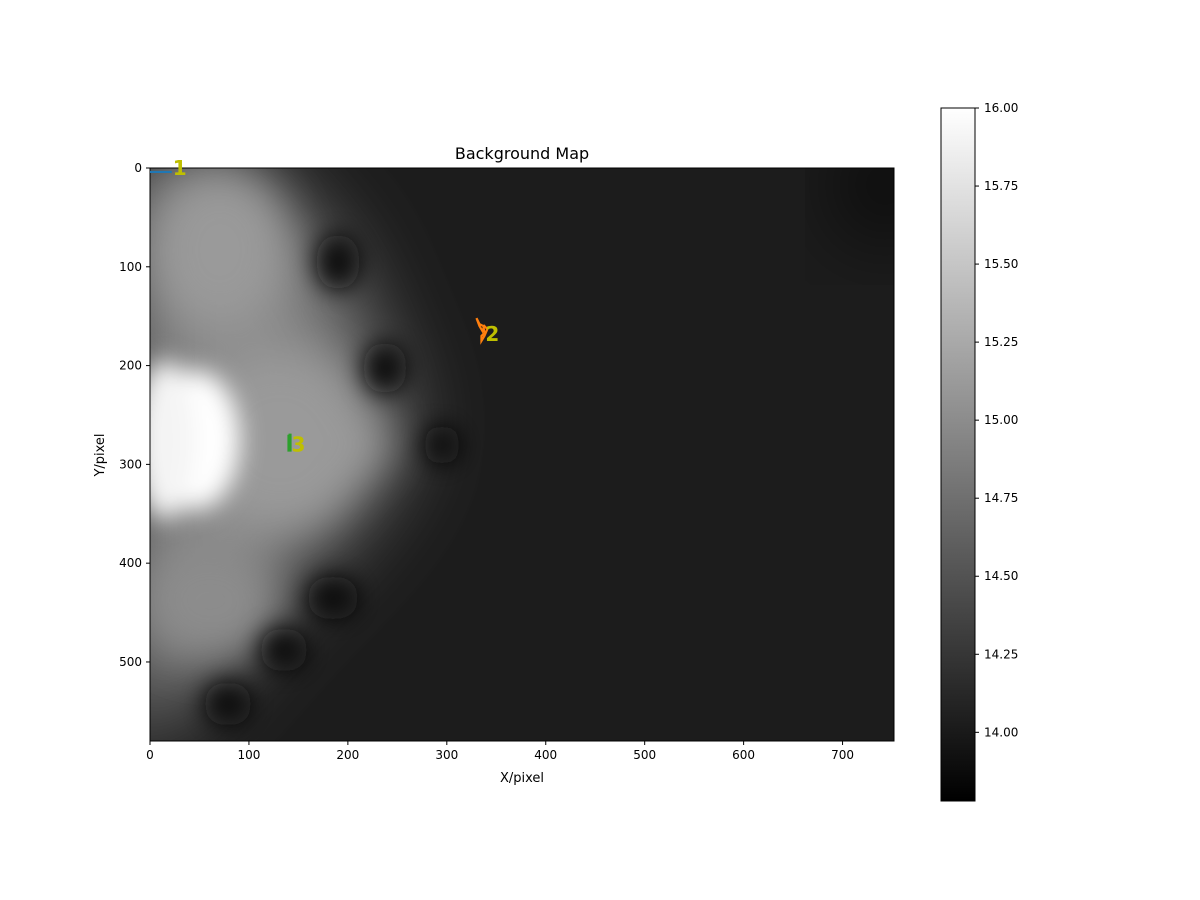  I want to click on y-tick-label: 300, so click(130, 464).